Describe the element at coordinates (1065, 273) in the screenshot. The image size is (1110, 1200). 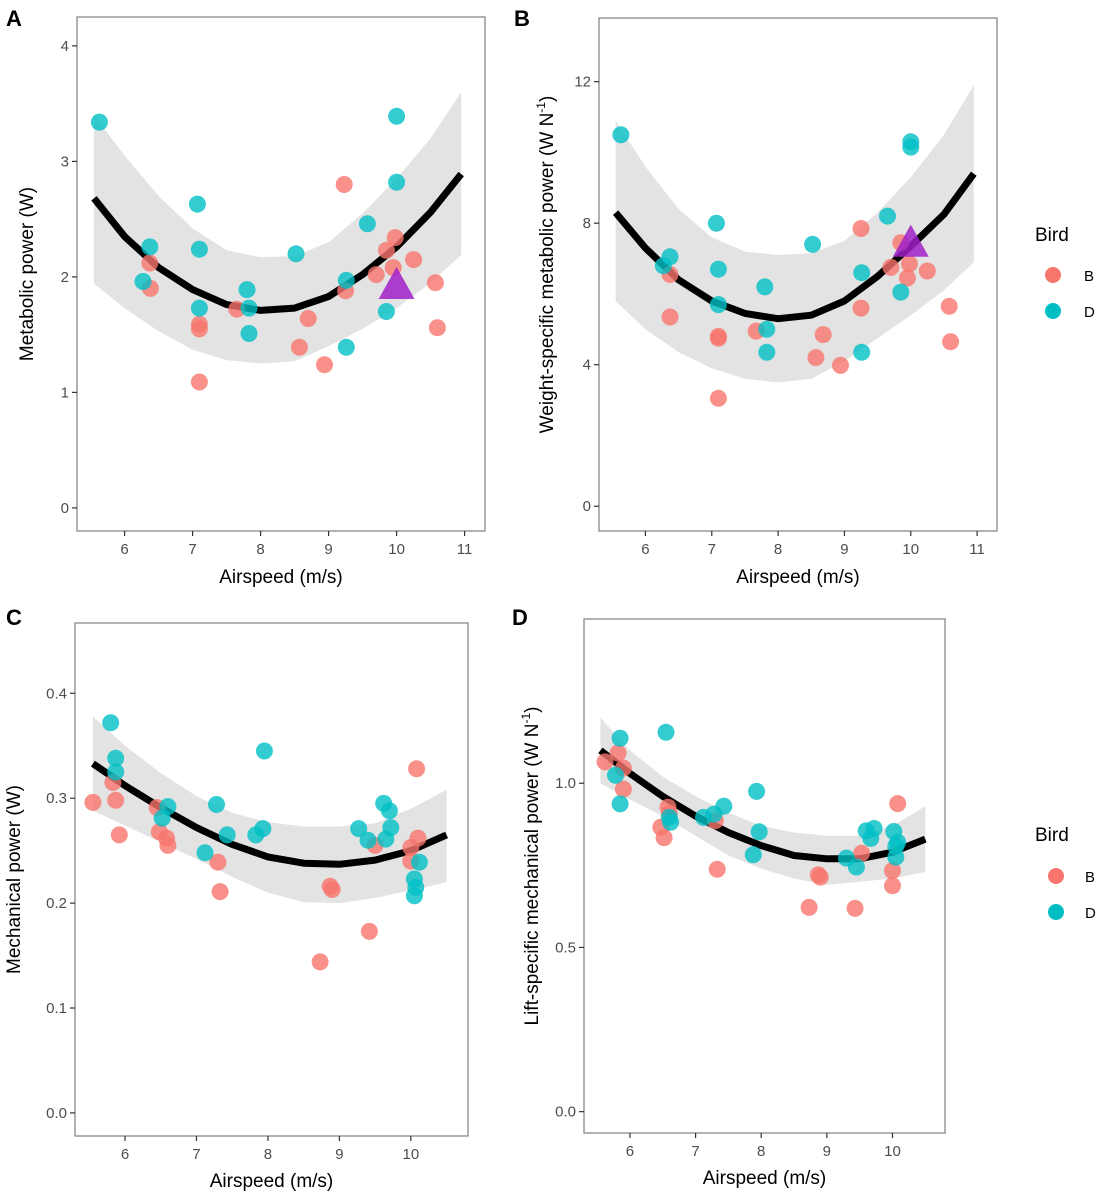
I see `legend: Bird B D` at that location.